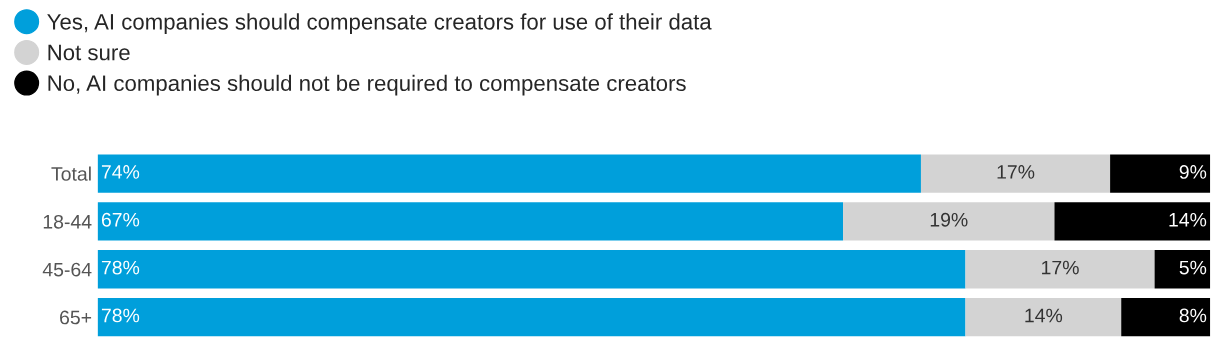 The width and height of the screenshot is (1220, 348). I want to click on data-label: 19%, so click(949, 219).